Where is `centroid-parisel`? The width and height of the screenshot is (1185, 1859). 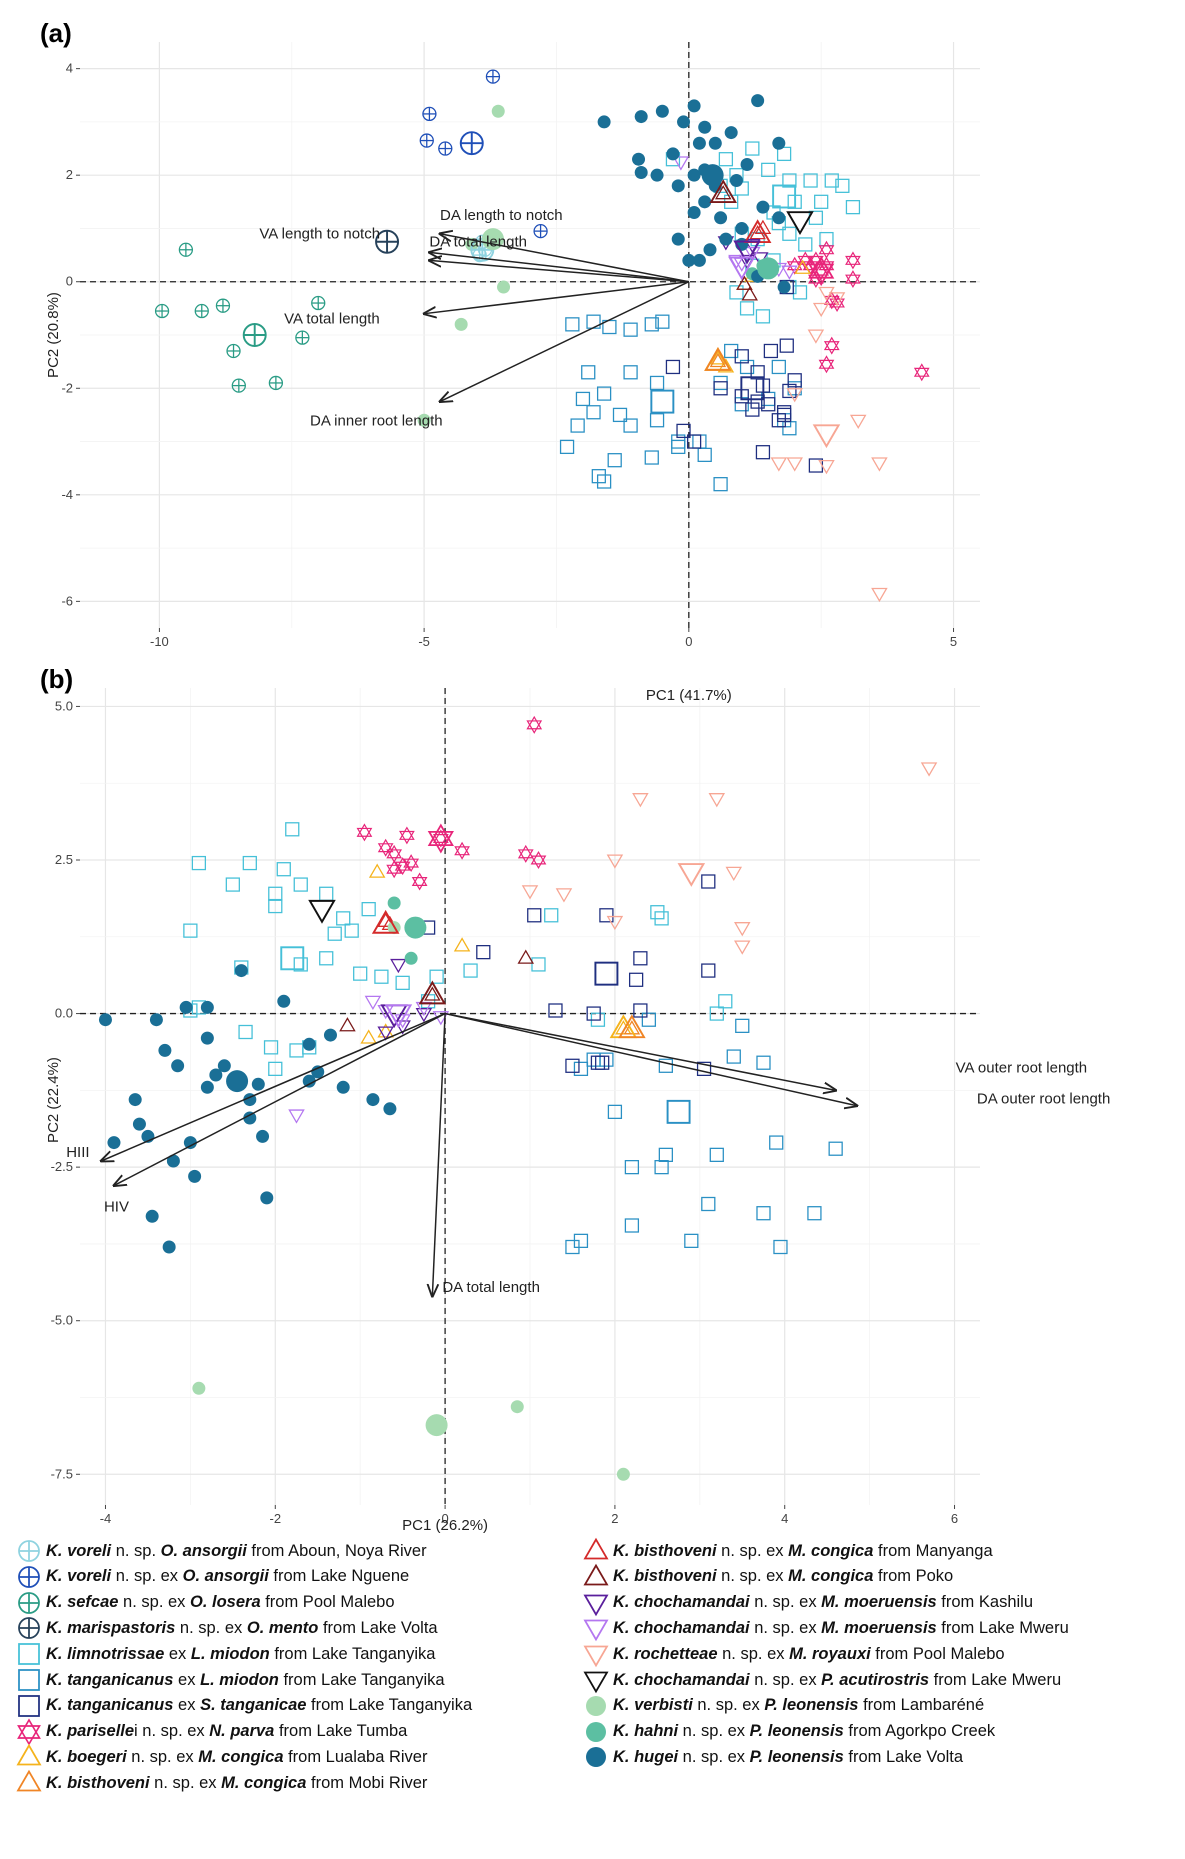 centroid-parisel is located at coordinates (440, 838).